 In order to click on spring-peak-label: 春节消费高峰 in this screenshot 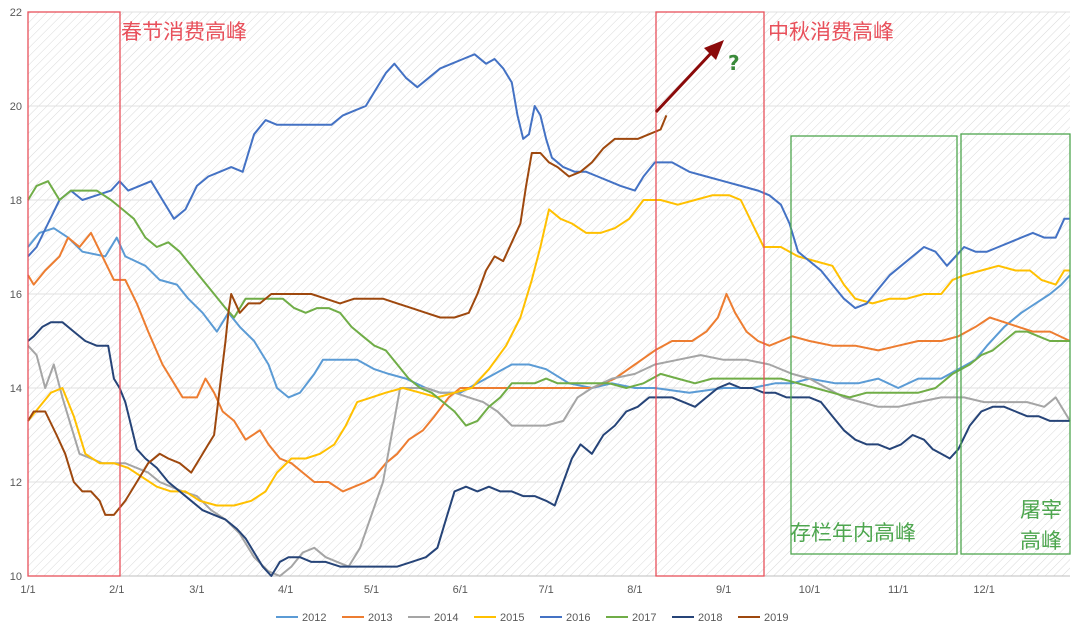, I will do `click(184, 32)`.